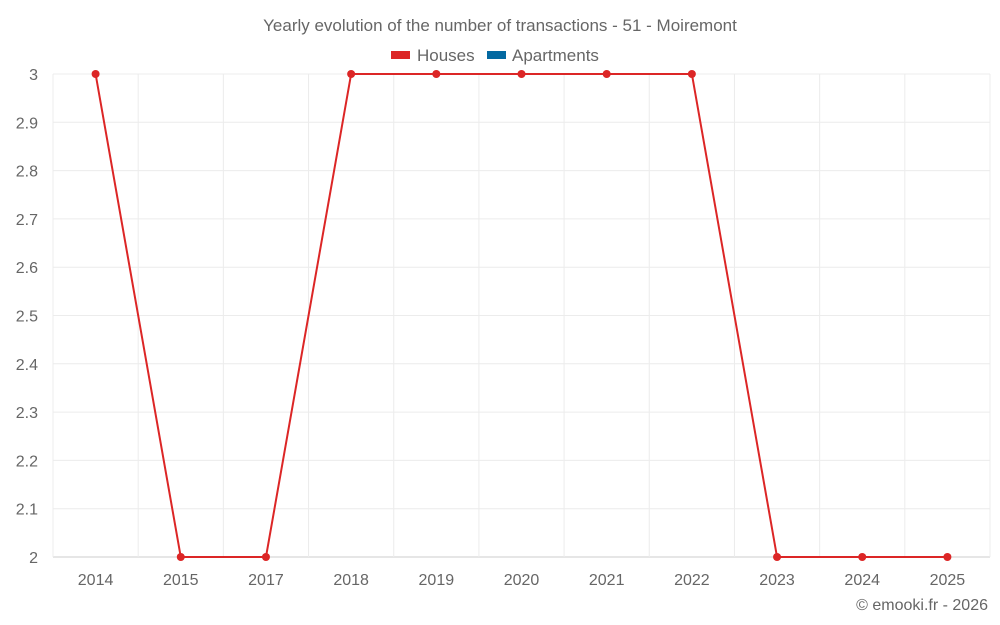 This screenshot has width=1000, height=625. What do you see at coordinates (446, 55) in the screenshot?
I see `legend-houses: Houses` at bounding box center [446, 55].